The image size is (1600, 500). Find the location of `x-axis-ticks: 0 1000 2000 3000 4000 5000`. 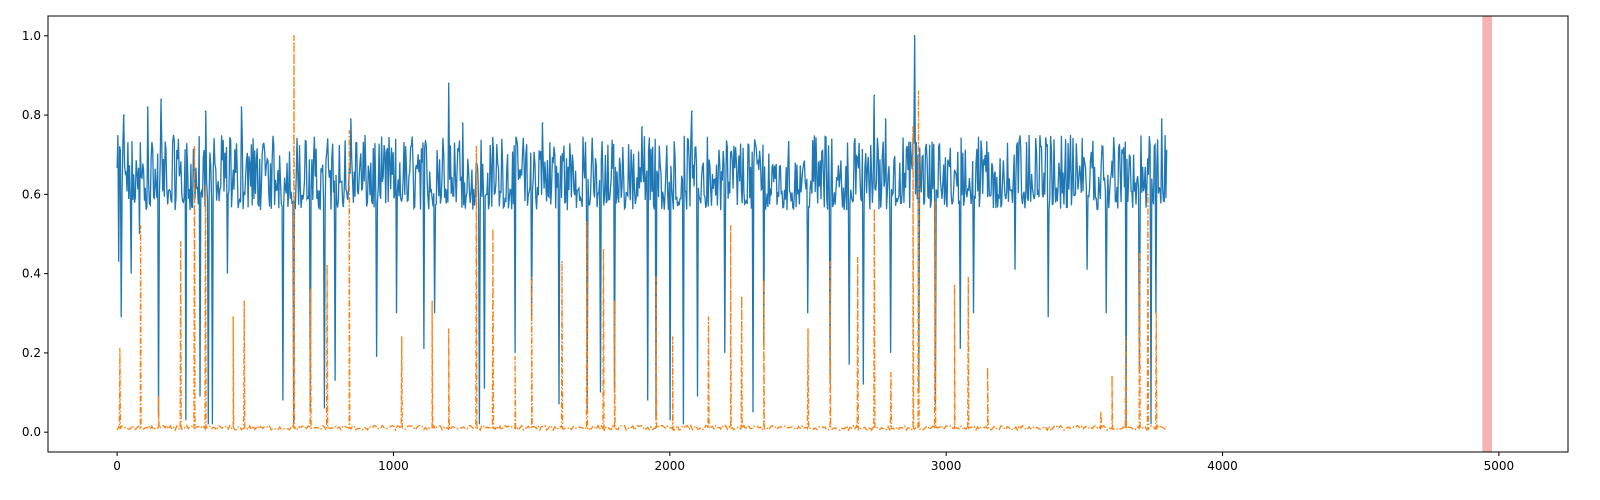

x-axis-ticks: 0 1000 2000 3000 4000 5000 is located at coordinates (813, 462).